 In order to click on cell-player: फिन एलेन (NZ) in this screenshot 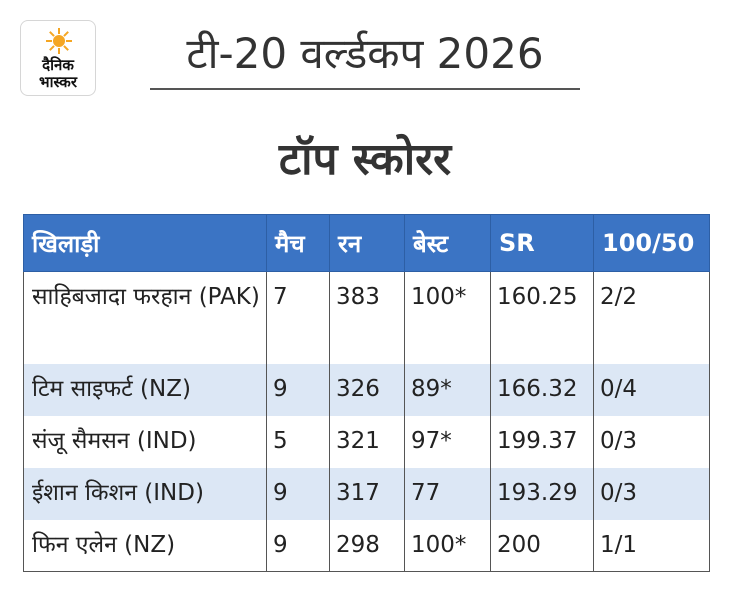, I will do `click(145, 545)`.